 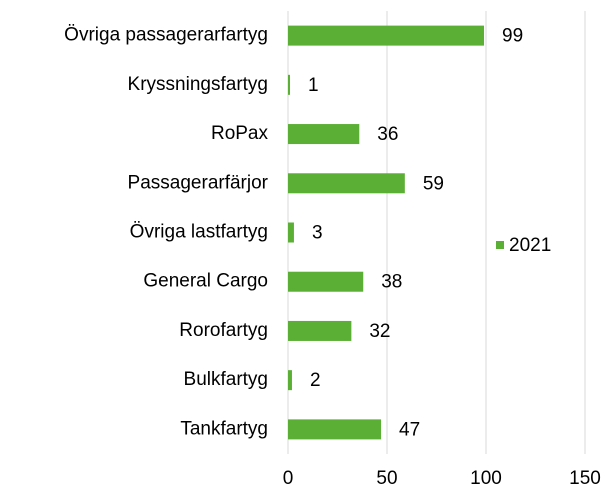 I want to click on x-tick-label: 50, so click(x=386, y=478).